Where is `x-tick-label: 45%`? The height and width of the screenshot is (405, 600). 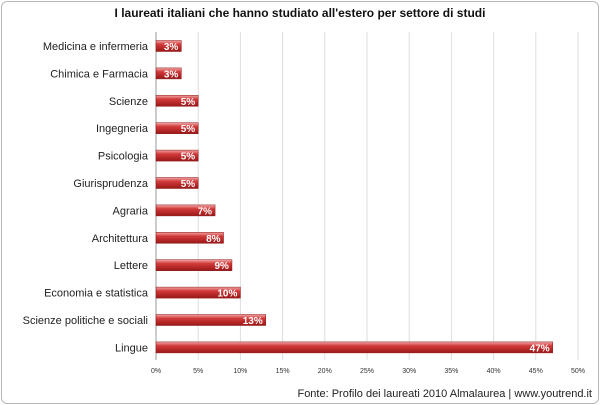
x-tick-label: 45% is located at coordinates (536, 371).